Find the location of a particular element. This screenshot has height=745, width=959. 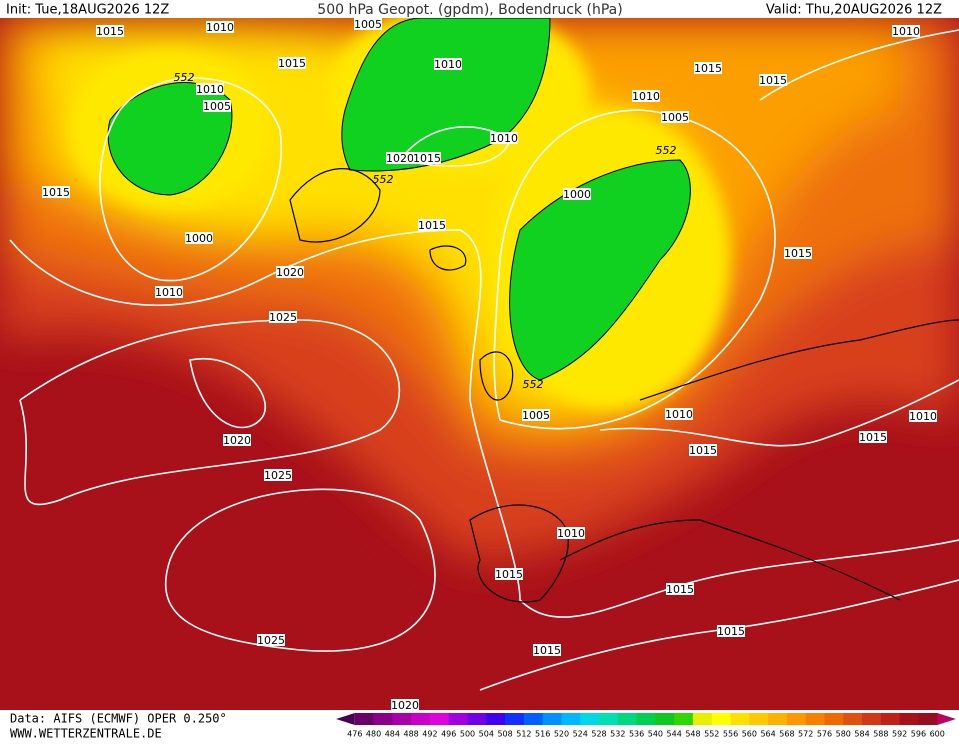

scale-label: 512 is located at coordinates (523, 734).